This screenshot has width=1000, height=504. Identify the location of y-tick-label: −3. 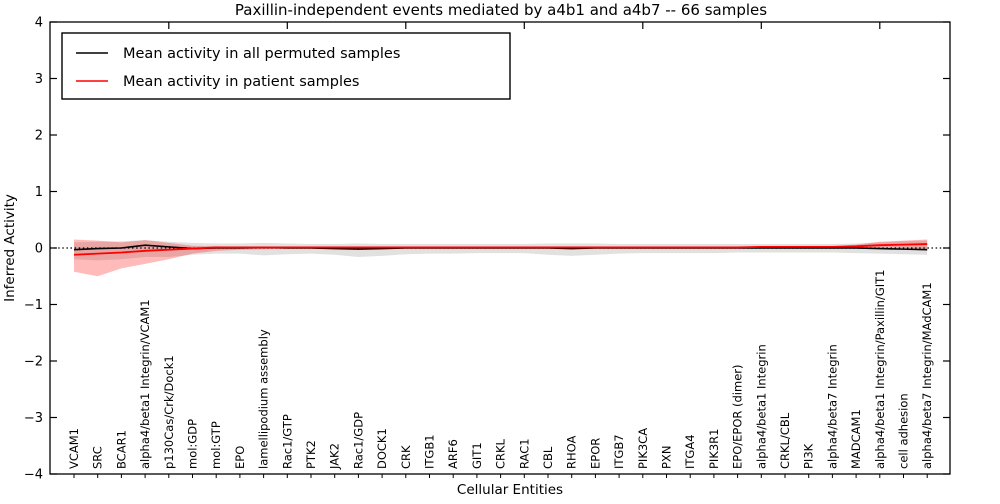
(33, 418).